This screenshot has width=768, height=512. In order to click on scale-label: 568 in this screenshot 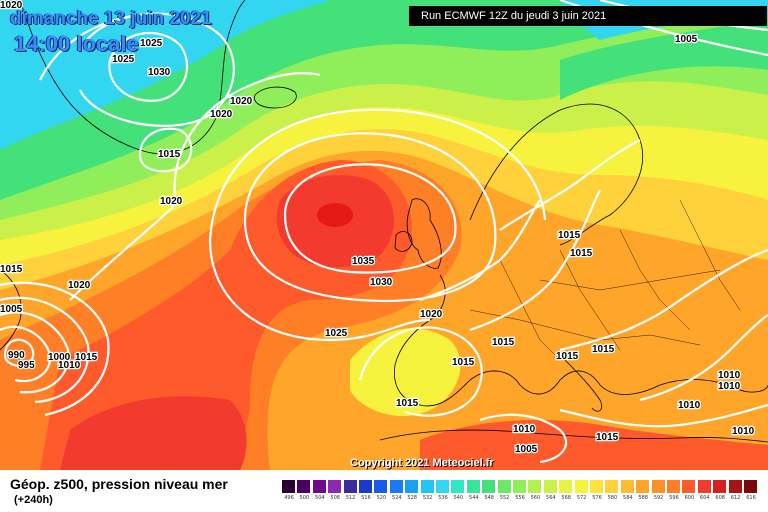, I will do `click(566, 498)`.